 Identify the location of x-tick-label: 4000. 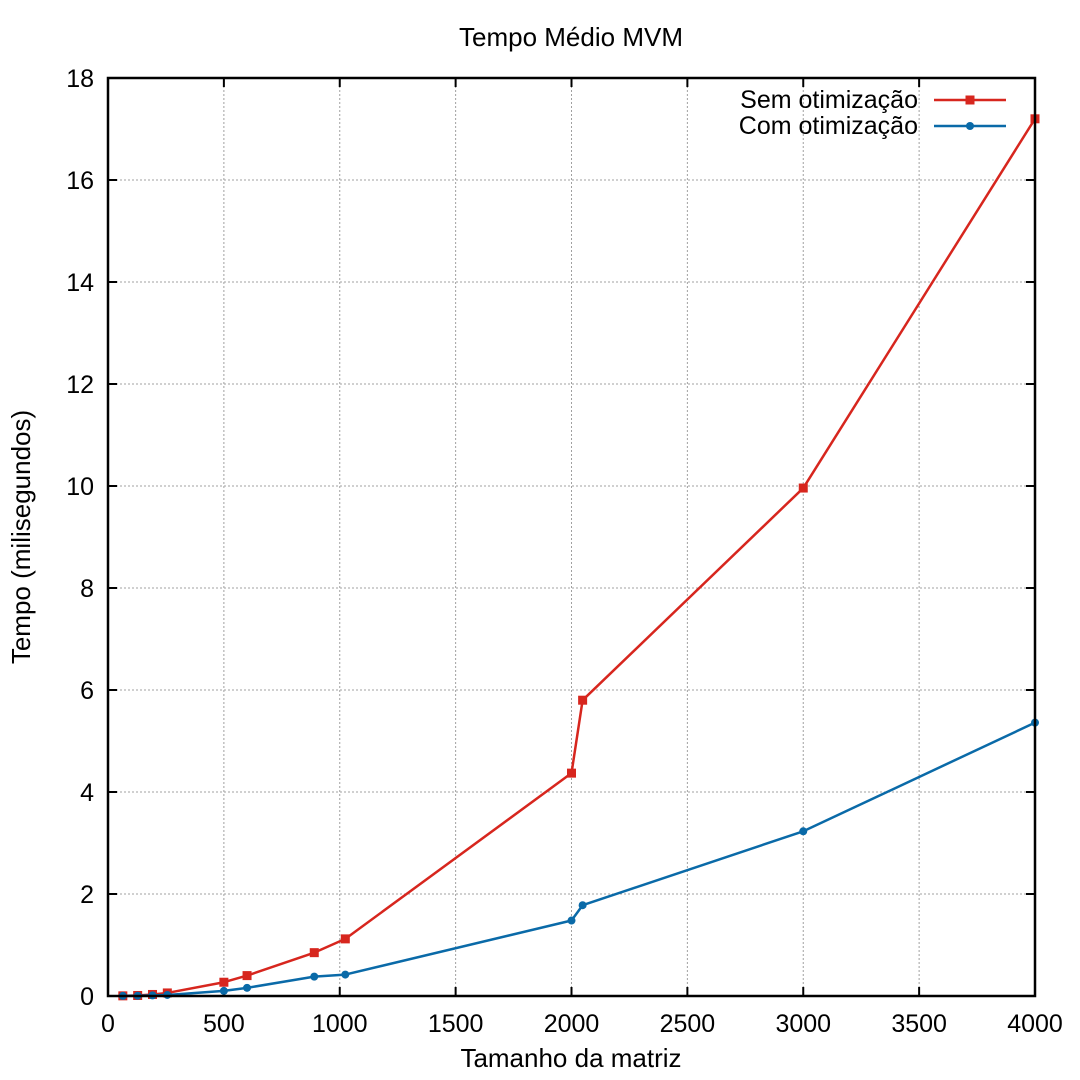
(1035, 1024).